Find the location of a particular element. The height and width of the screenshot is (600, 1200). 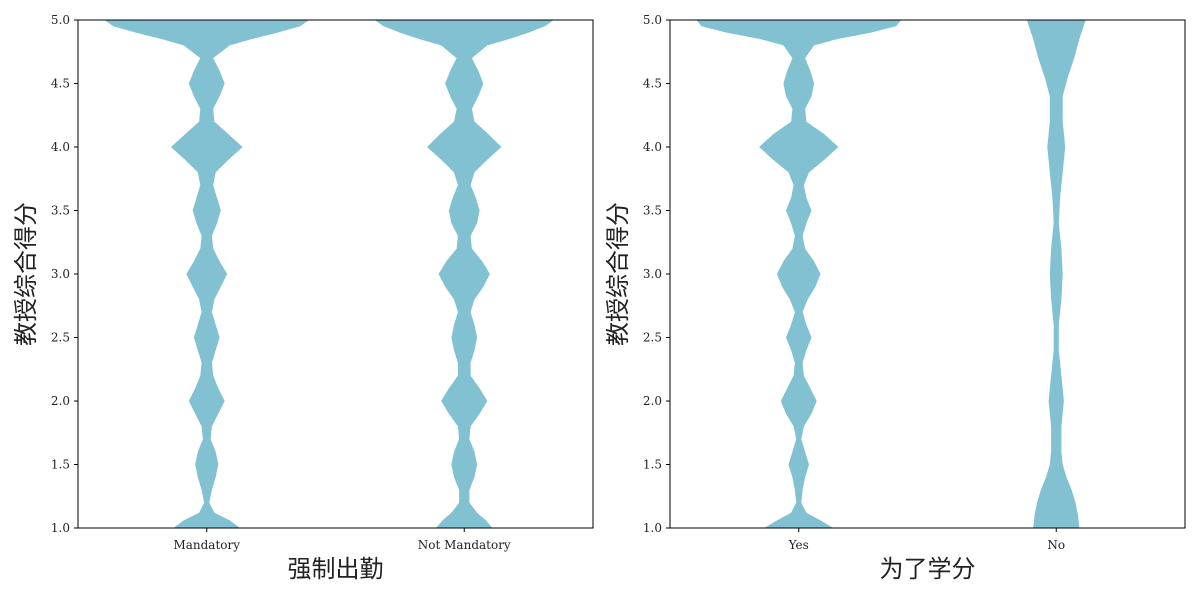

x-tick-label: Mandatory is located at coordinates (206, 545).